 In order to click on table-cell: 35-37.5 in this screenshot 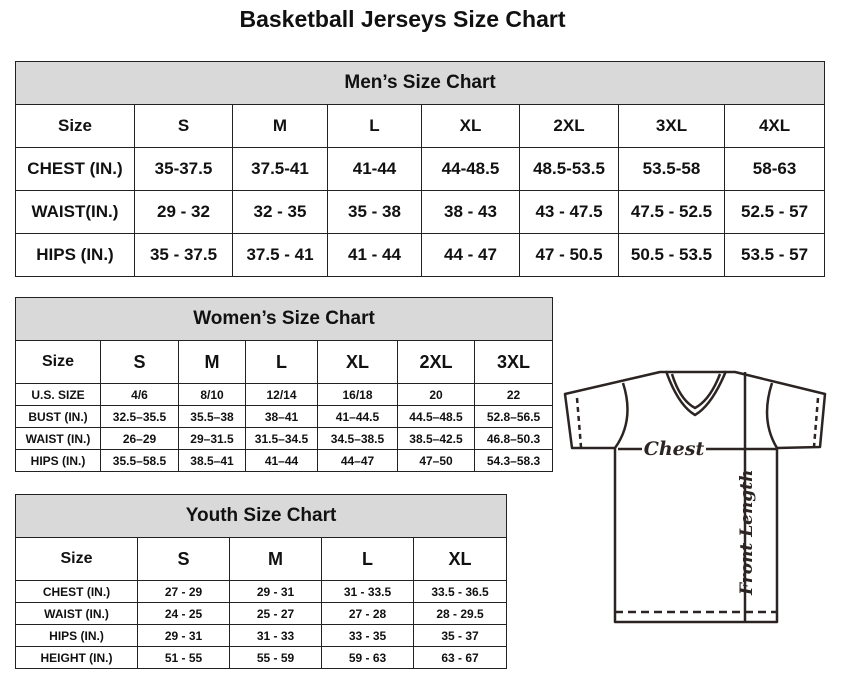, I will do `click(183, 169)`.